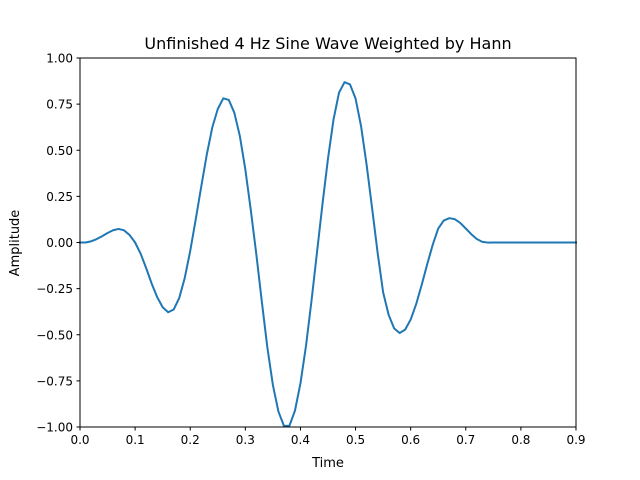 The image size is (640, 480). I want to click on x-tick-label: 0.1, so click(135, 440).